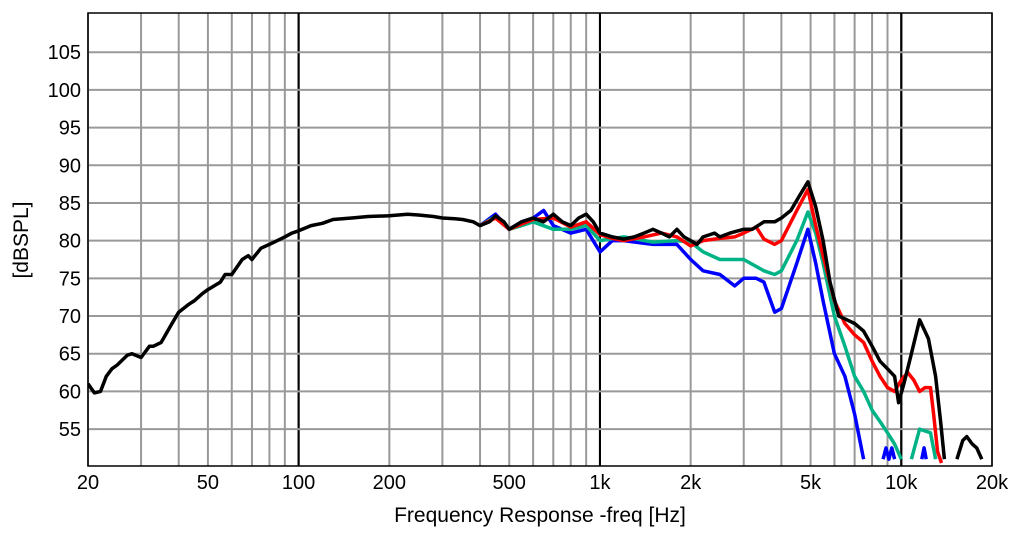  What do you see at coordinates (992, 483) in the screenshot?
I see `x-tick-label: 20k` at bounding box center [992, 483].